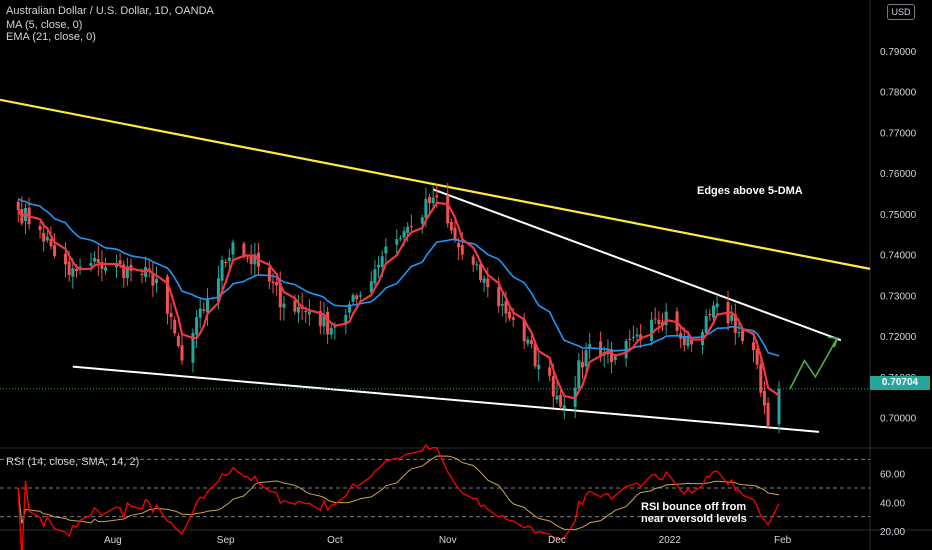 The image size is (932, 550). I want to click on last-price-label: 0.70704, so click(900, 383).